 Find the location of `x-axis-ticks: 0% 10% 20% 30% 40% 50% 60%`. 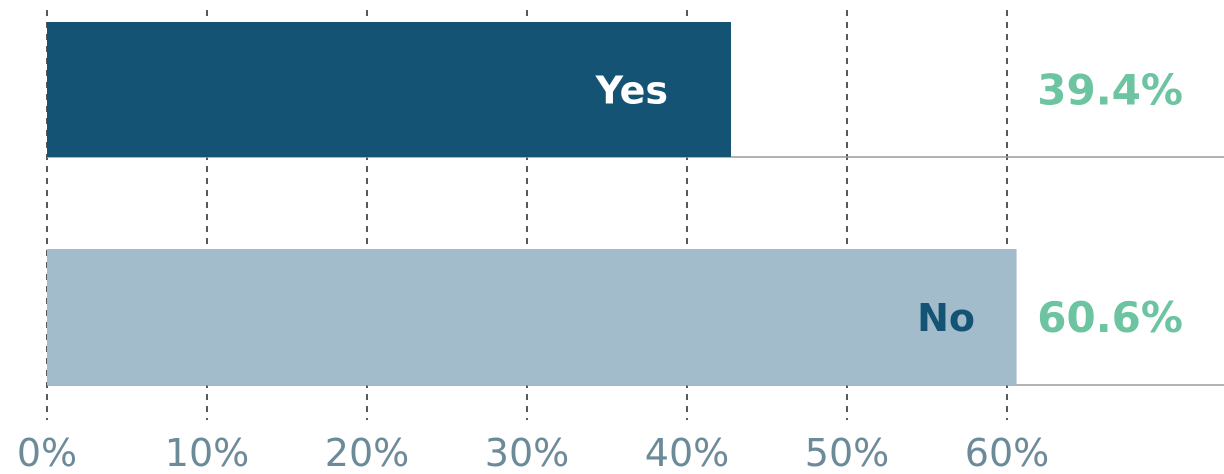

x-axis-ticks: 0% 10% 20% 30% 40% 50% 60% is located at coordinates (533, 452).